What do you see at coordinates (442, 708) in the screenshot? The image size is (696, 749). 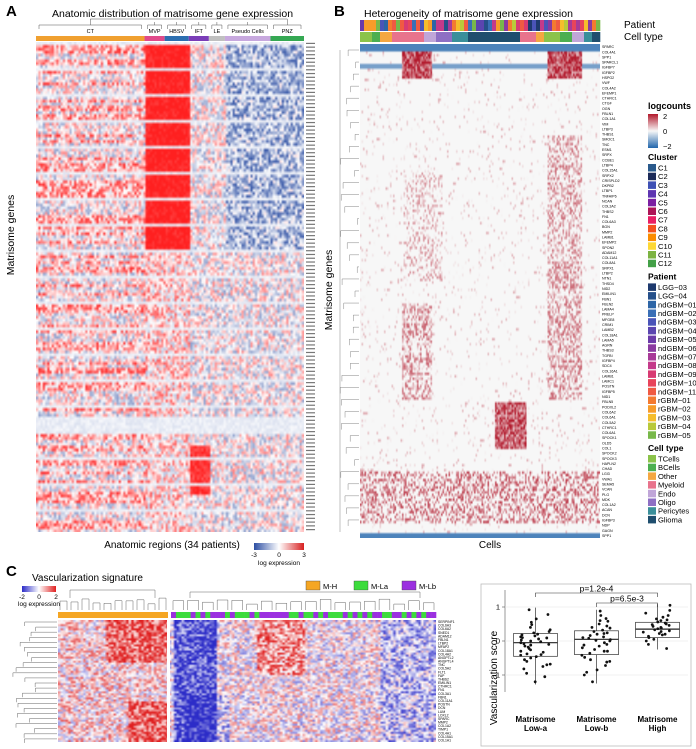 I see `gene-label: DCN` at bounding box center [442, 708].